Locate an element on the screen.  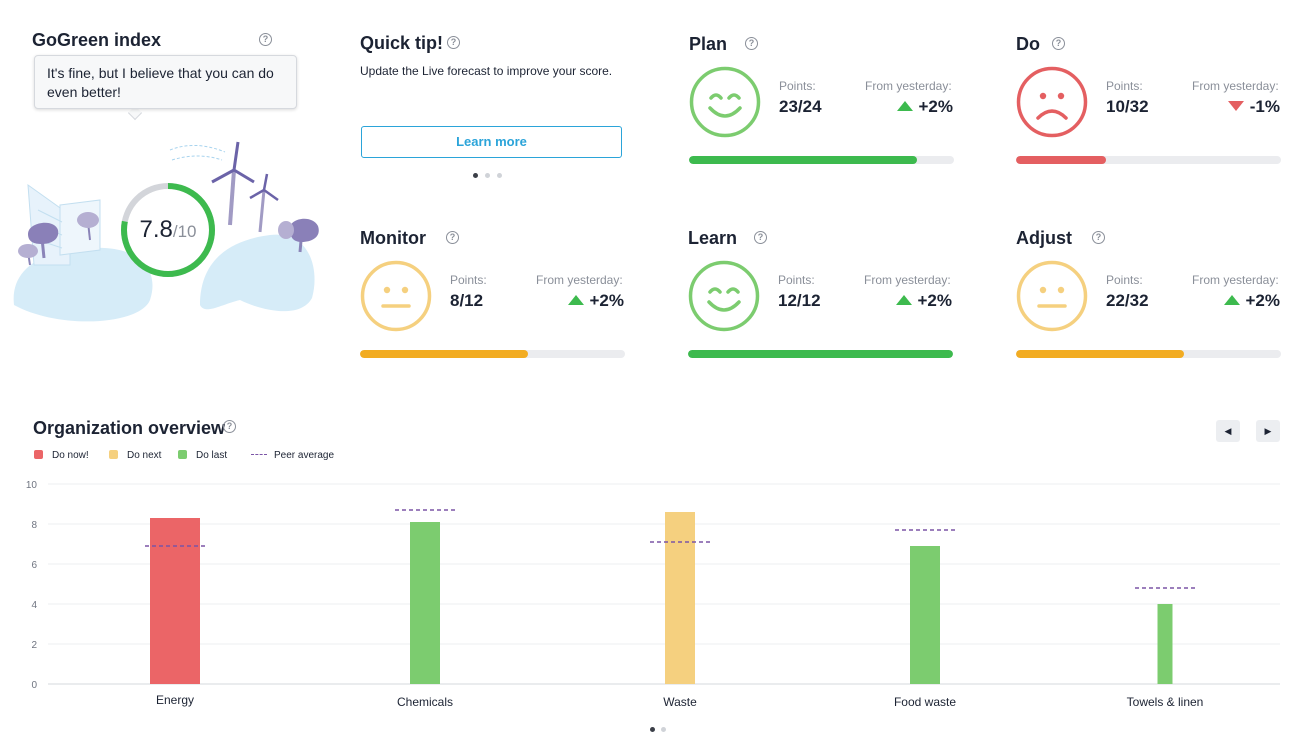
gogreen-score-arc is located at coordinates (168, 230).